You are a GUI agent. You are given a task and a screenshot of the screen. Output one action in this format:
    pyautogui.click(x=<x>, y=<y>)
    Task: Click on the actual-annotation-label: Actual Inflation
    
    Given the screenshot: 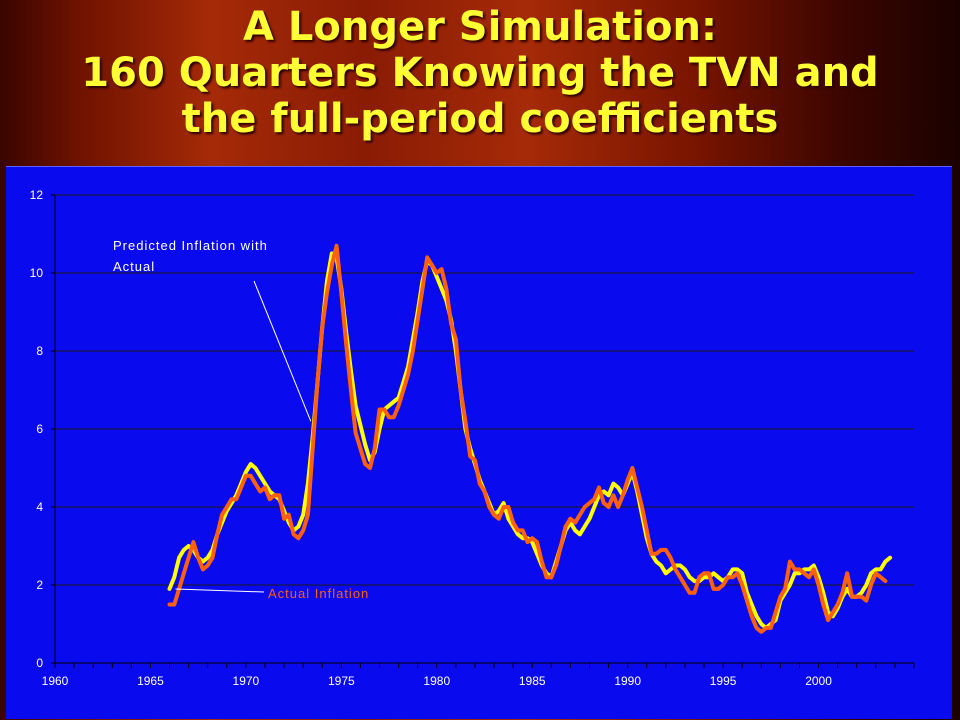 What is the action you would take?
    pyautogui.click(x=318, y=593)
    